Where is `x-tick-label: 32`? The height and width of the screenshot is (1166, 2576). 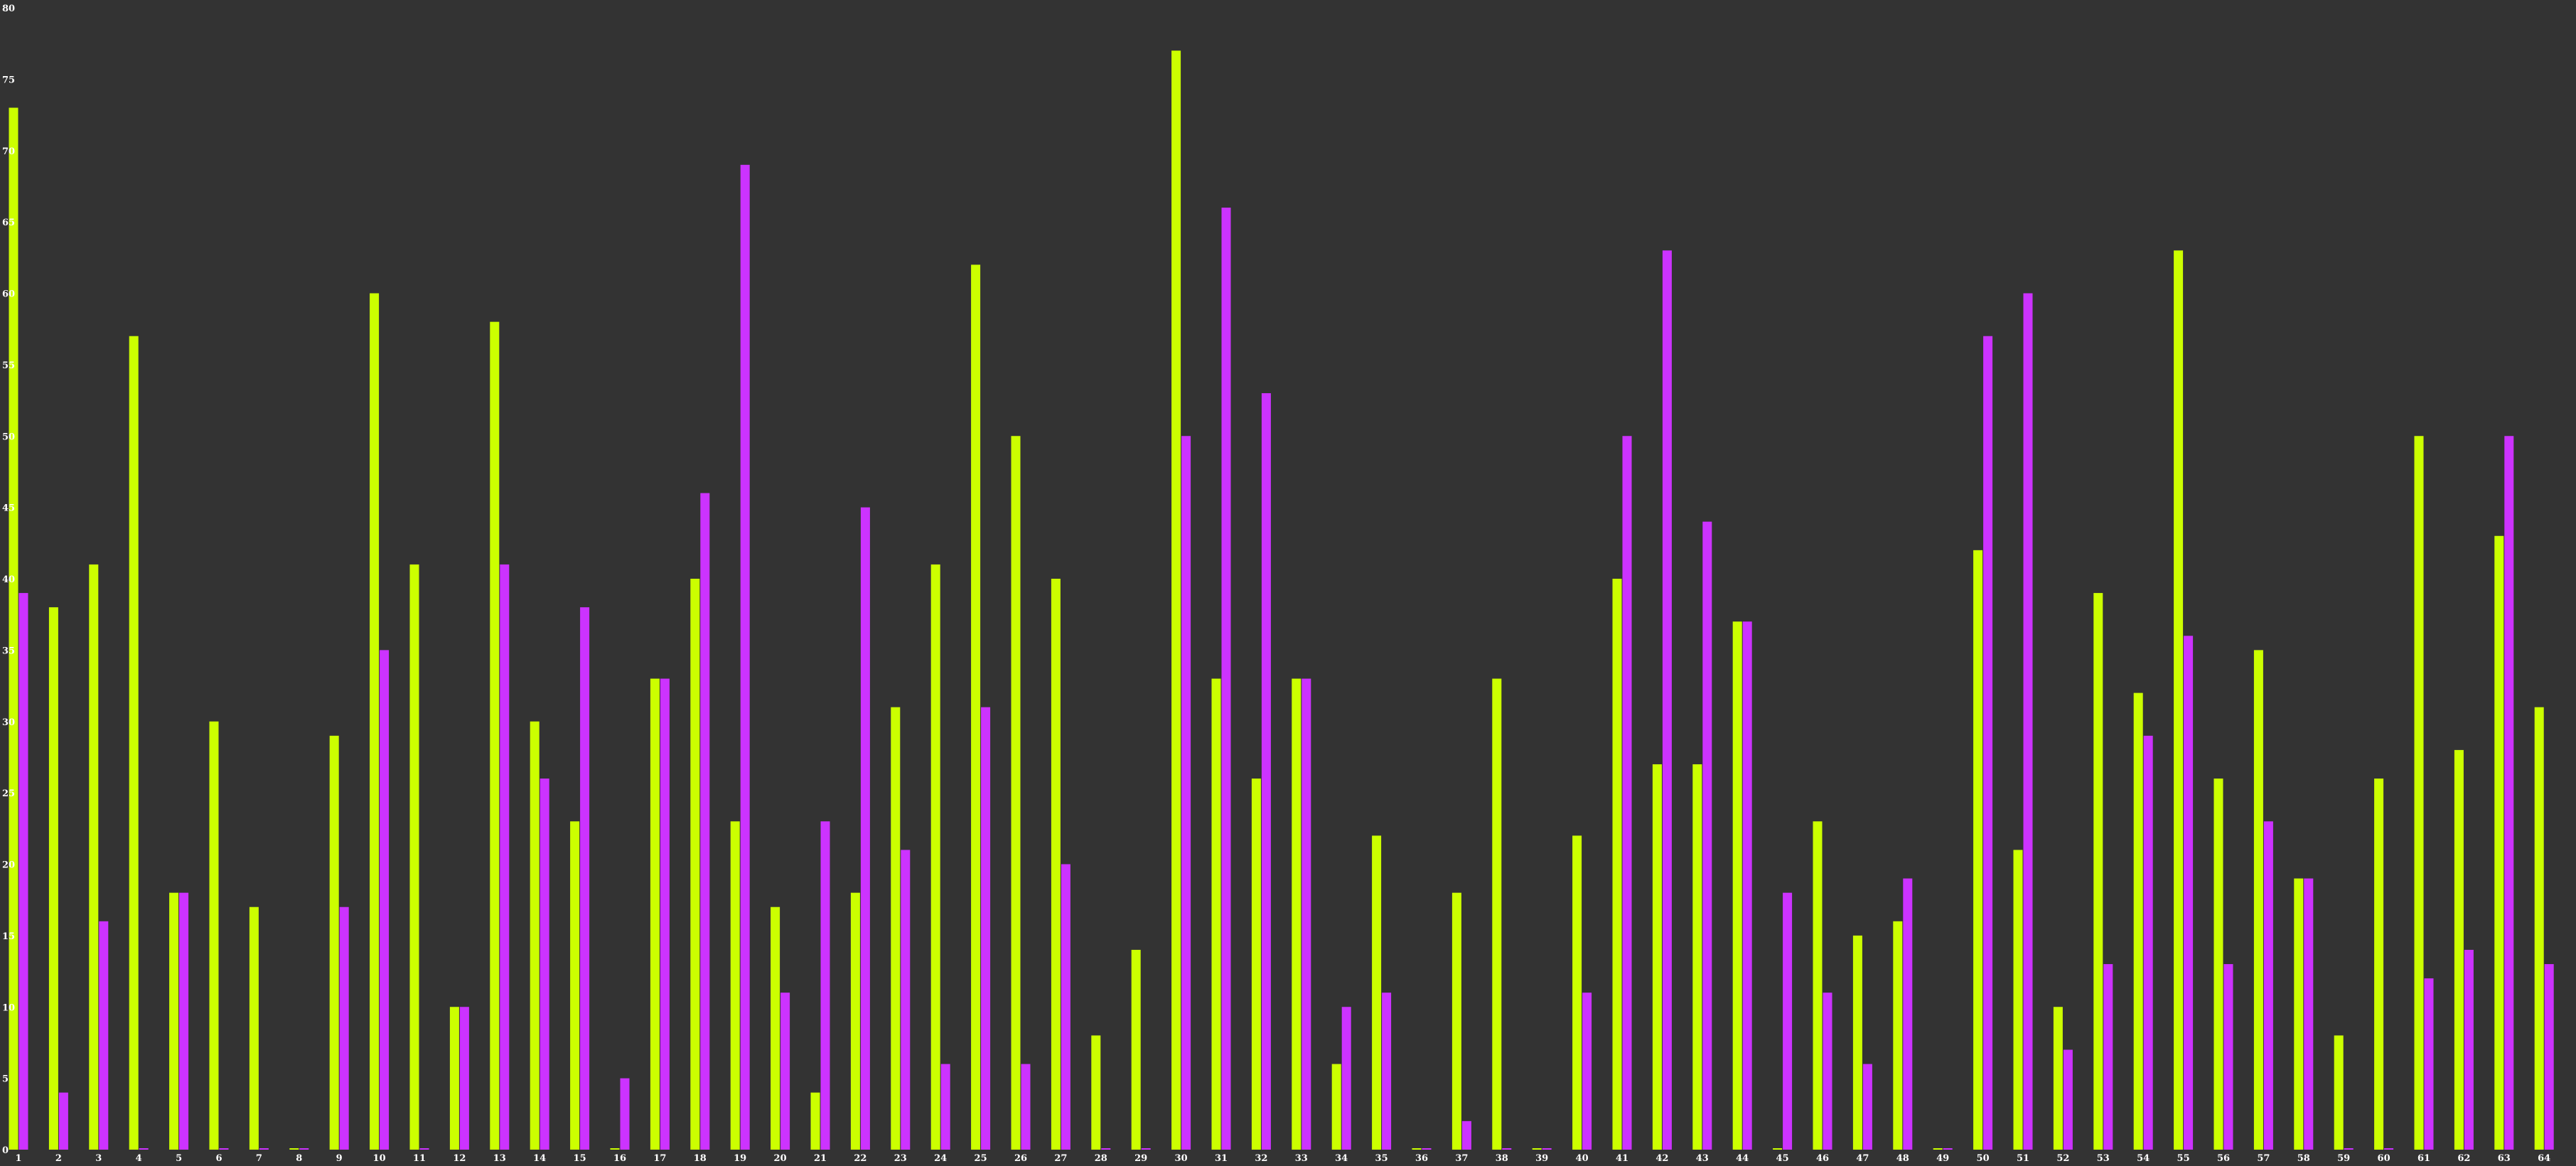
x-tick-label: 32 is located at coordinates (1261, 1158).